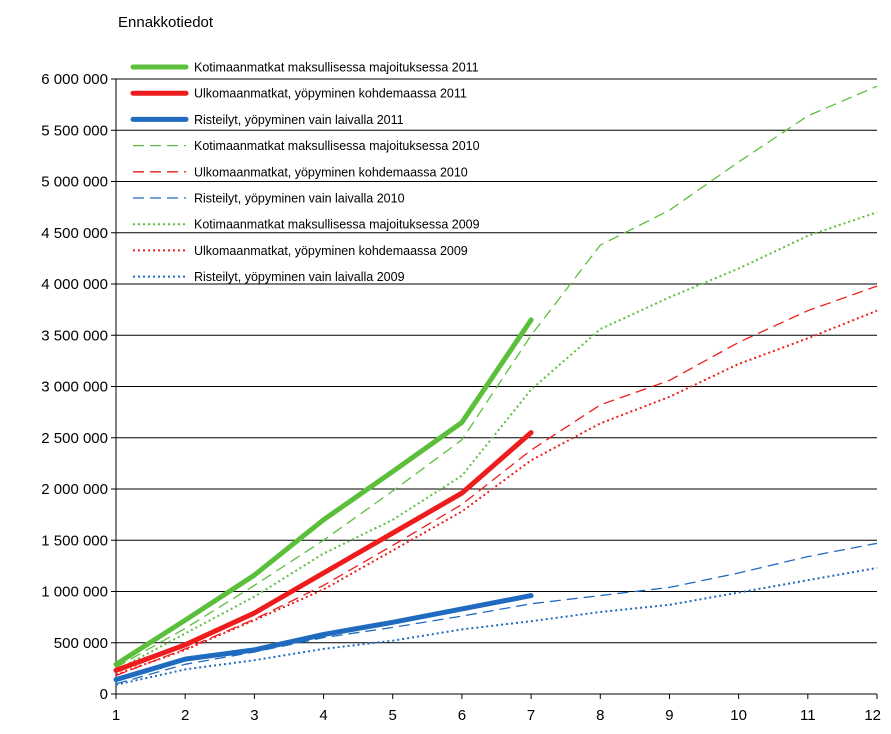 Image resolution: width=891 pixels, height=734 pixels. I want to click on legend-label: Risteilyt, yöpyminen vain laivalla 2009, so click(299, 277).